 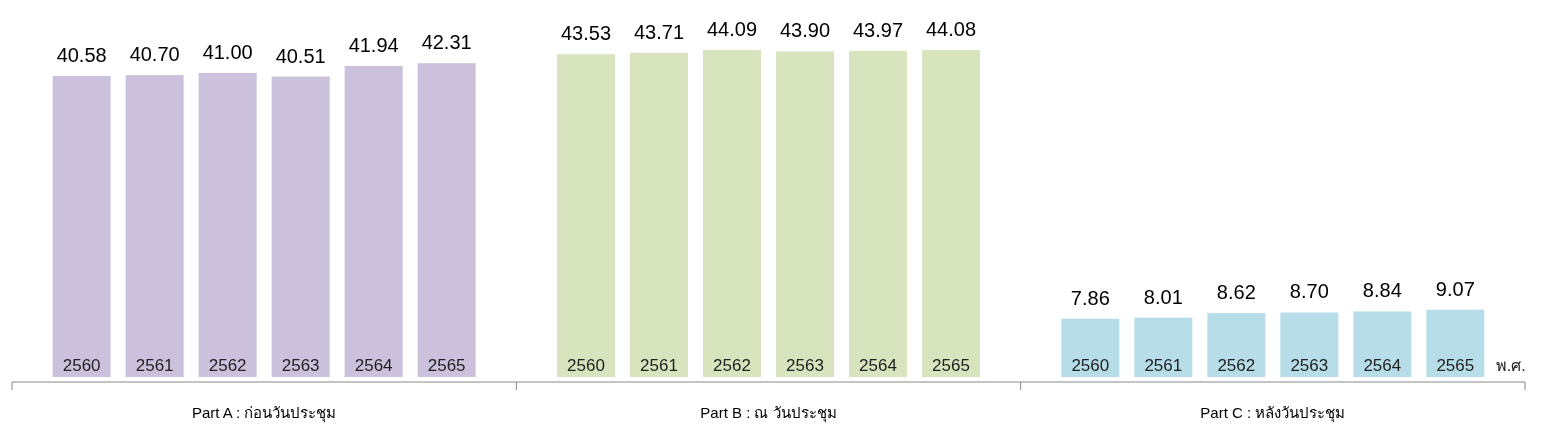 What do you see at coordinates (154, 54) in the screenshot?
I see `data-label: 40.70` at bounding box center [154, 54].